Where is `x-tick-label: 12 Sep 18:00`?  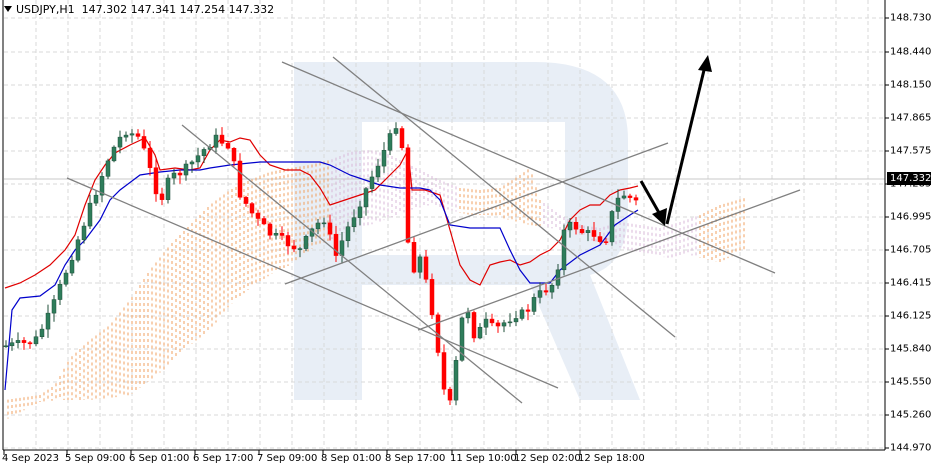
x-tick-label: 12 Sep 18:00 is located at coordinates (611, 458).